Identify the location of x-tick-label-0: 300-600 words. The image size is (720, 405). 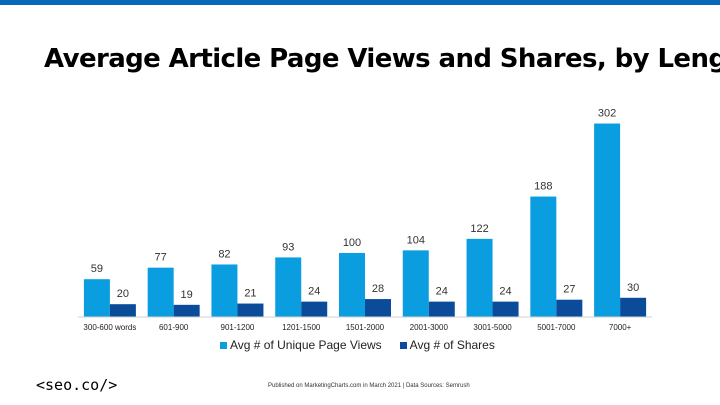
(109, 327).